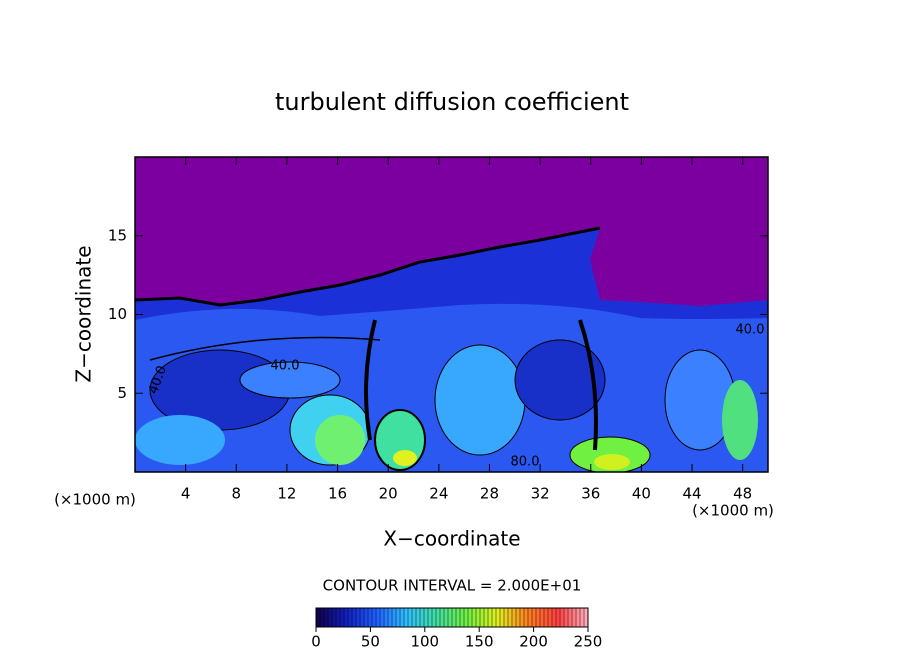  What do you see at coordinates (742, 494) in the screenshot?
I see `x-tick-label: 48` at bounding box center [742, 494].